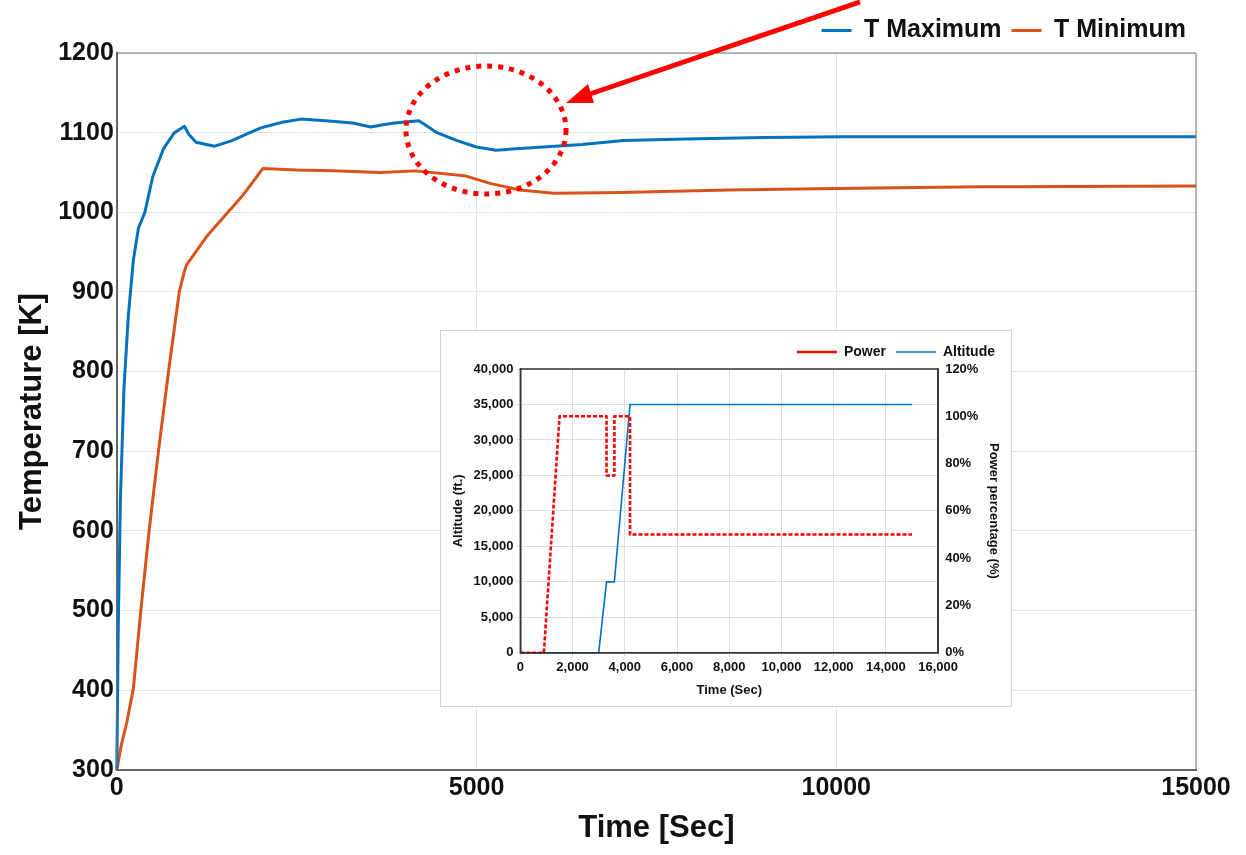 The width and height of the screenshot is (1246, 855). I want to click on x-tick-label: 14,000, so click(886, 667).